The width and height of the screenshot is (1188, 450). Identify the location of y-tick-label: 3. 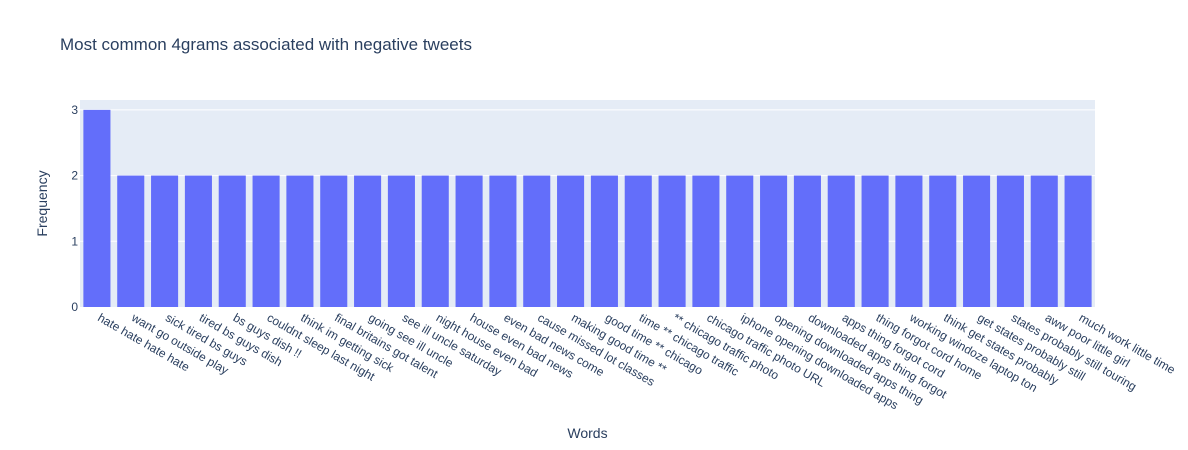
(74, 110).